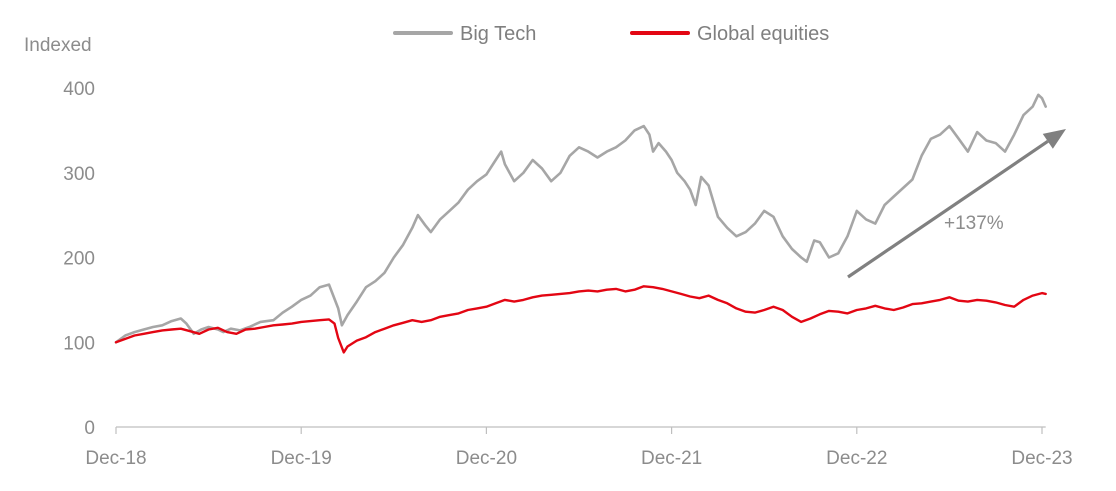 Image resolution: width=1116 pixels, height=491 pixels. I want to click on series-line-global-equities, so click(580, 319).